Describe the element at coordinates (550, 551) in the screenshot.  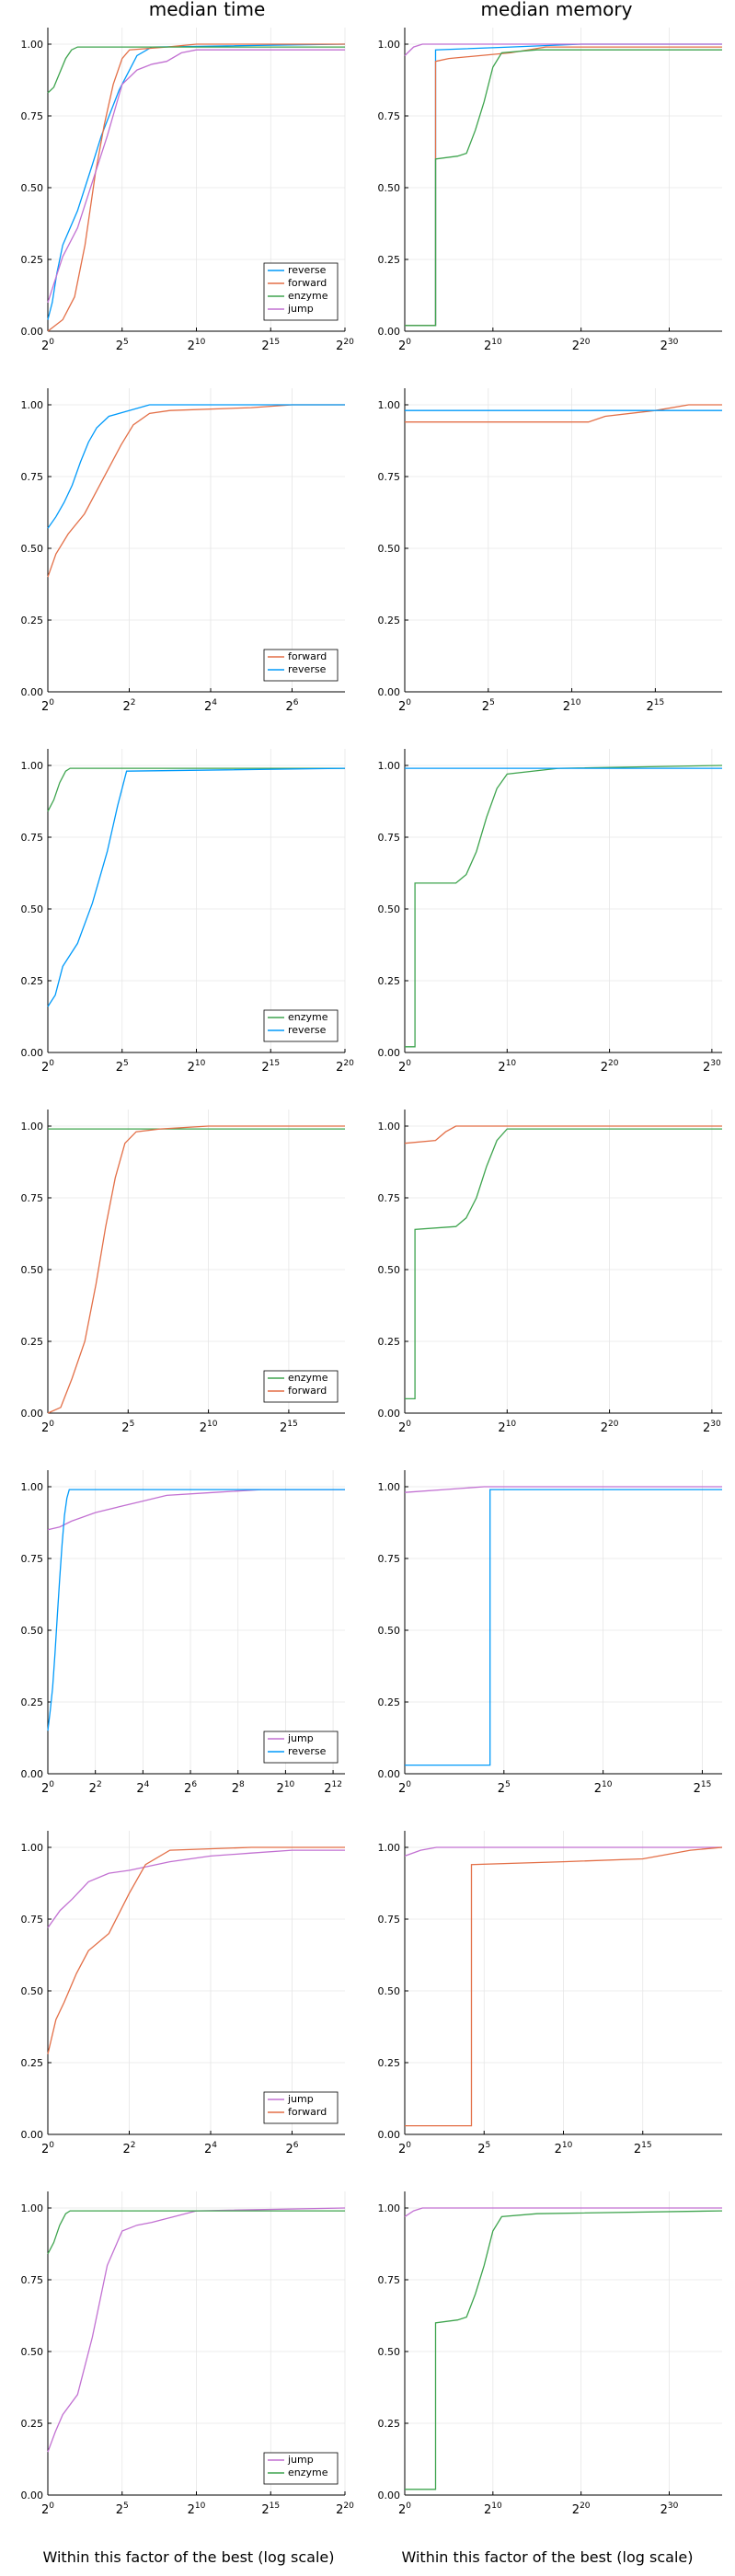
I see `chart-panel-row2-memory: 0.00 0.25 0.50 0.75 1.00 20 25 210 215` at that location.